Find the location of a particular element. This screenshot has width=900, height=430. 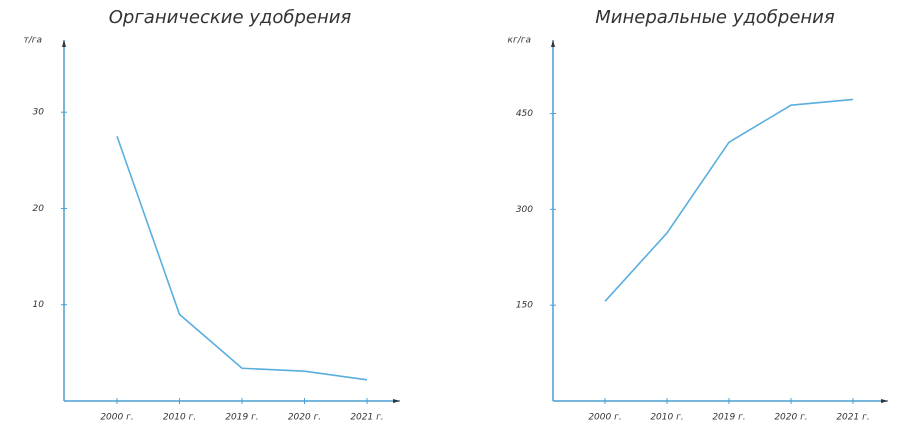

y-tick-label: 150 is located at coordinates (524, 306).